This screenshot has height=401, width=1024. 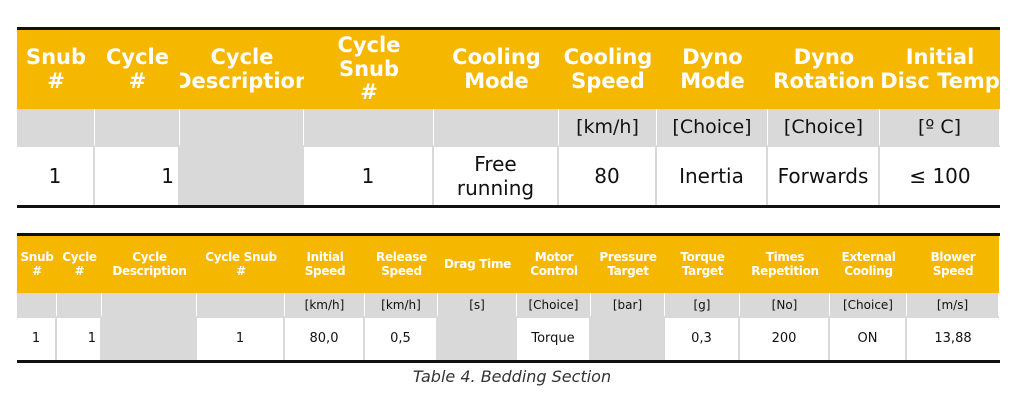 What do you see at coordinates (824, 69) in the screenshot?
I see `header-dyno-rotation: Dyno Rotation` at bounding box center [824, 69].